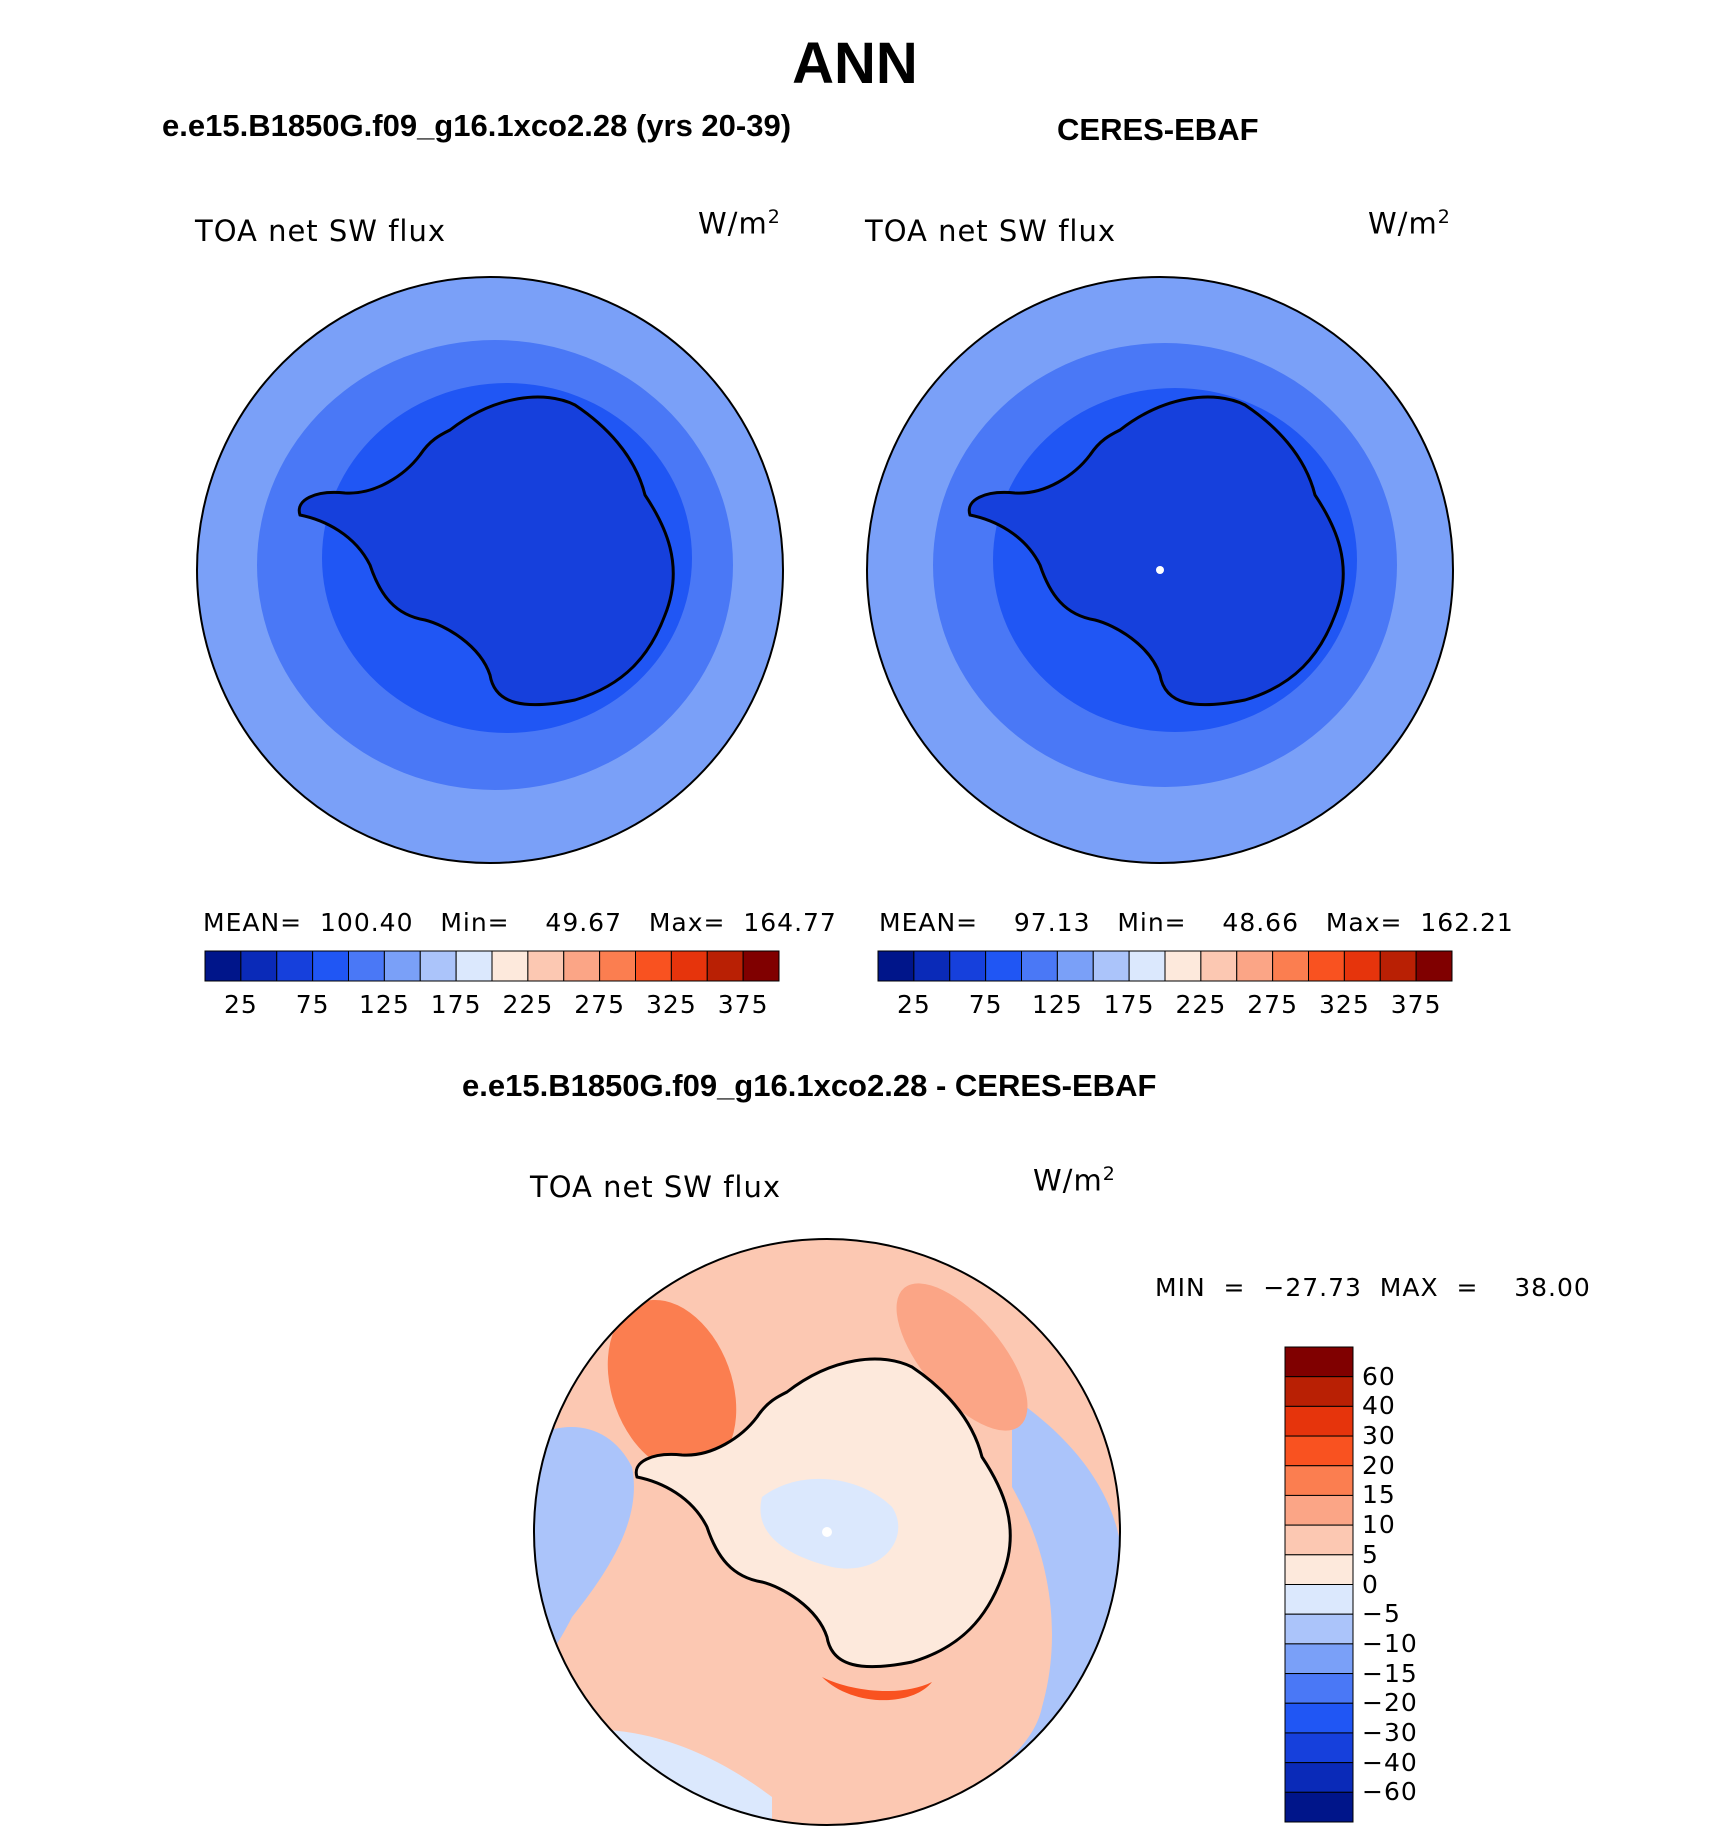 This screenshot has width=1710, height=1840. What do you see at coordinates (520, 922) in the screenshot?
I see `model-stats: MEAN= 100.40 Min= 49.67 Max= 164.77` at bounding box center [520, 922].